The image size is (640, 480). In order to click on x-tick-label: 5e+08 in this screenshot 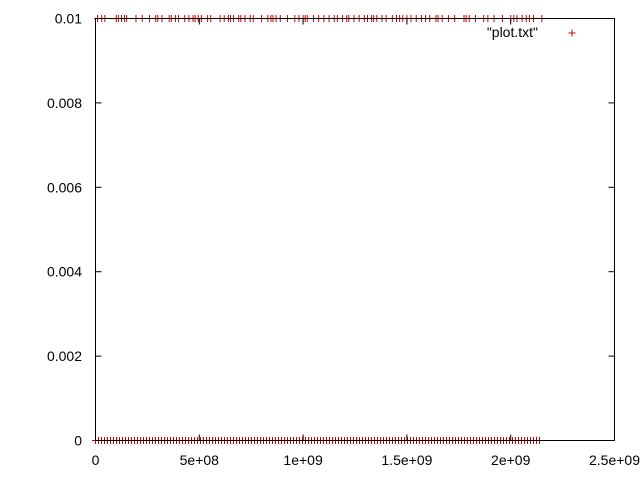, I will do `click(200, 460)`.